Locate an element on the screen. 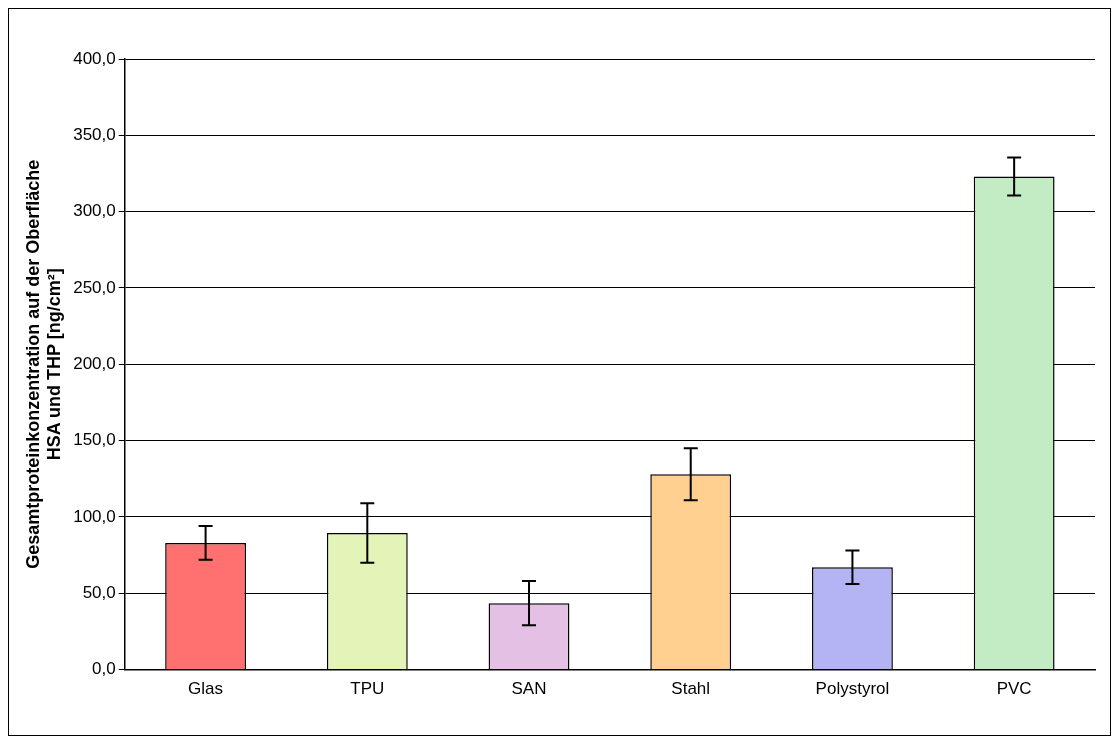 The height and width of the screenshot is (744, 1119). x-tick-label: Glas is located at coordinates (206, 689).